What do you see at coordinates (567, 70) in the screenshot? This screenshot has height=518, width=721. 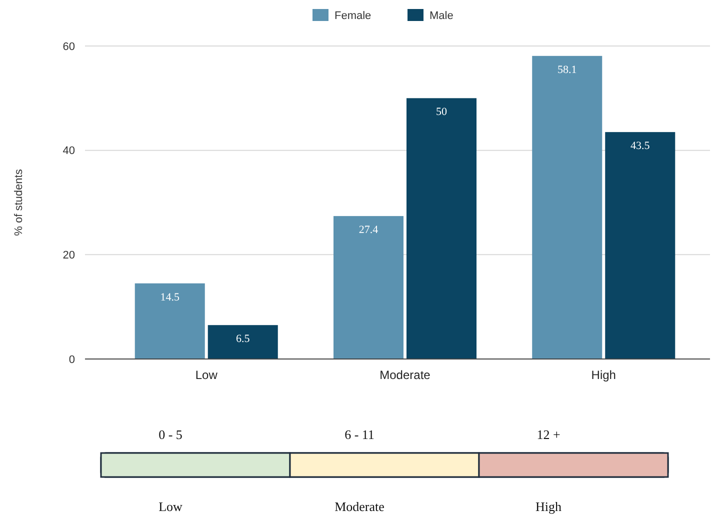 I see `data-label: 58.1` at bounding box center [567, 70].